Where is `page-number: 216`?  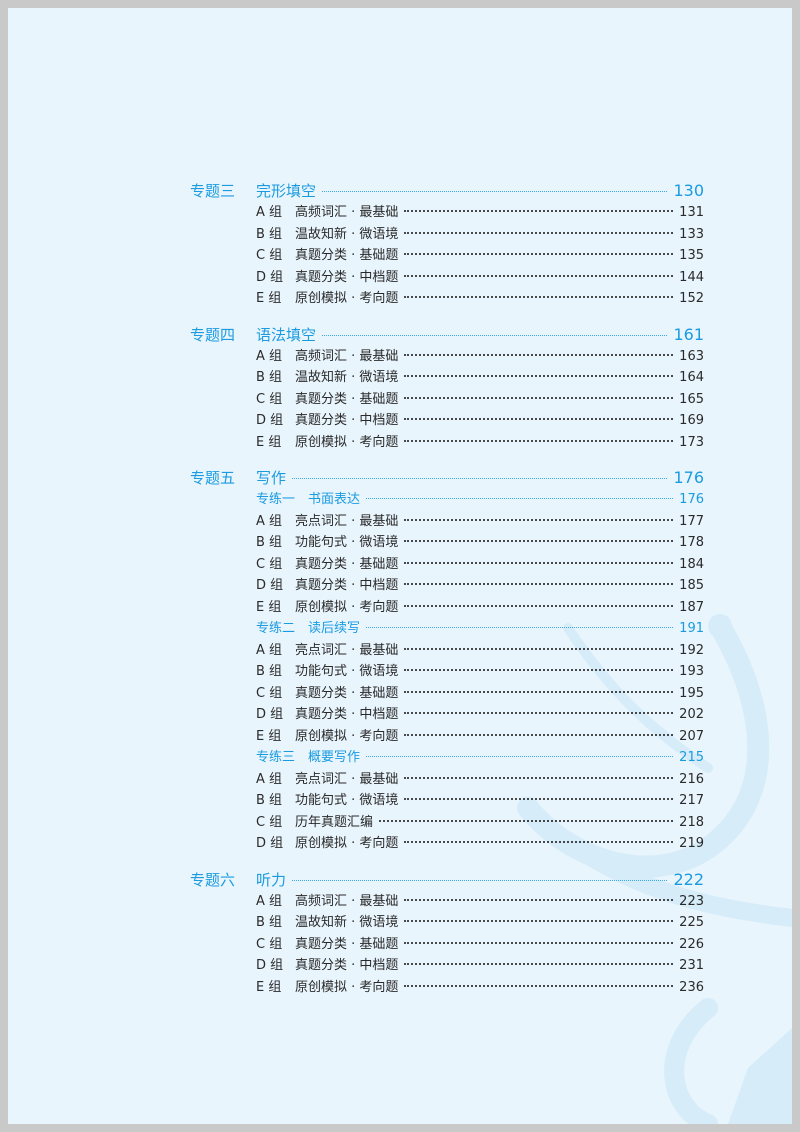 page-number: 216 is located at coordinates (691, 779).